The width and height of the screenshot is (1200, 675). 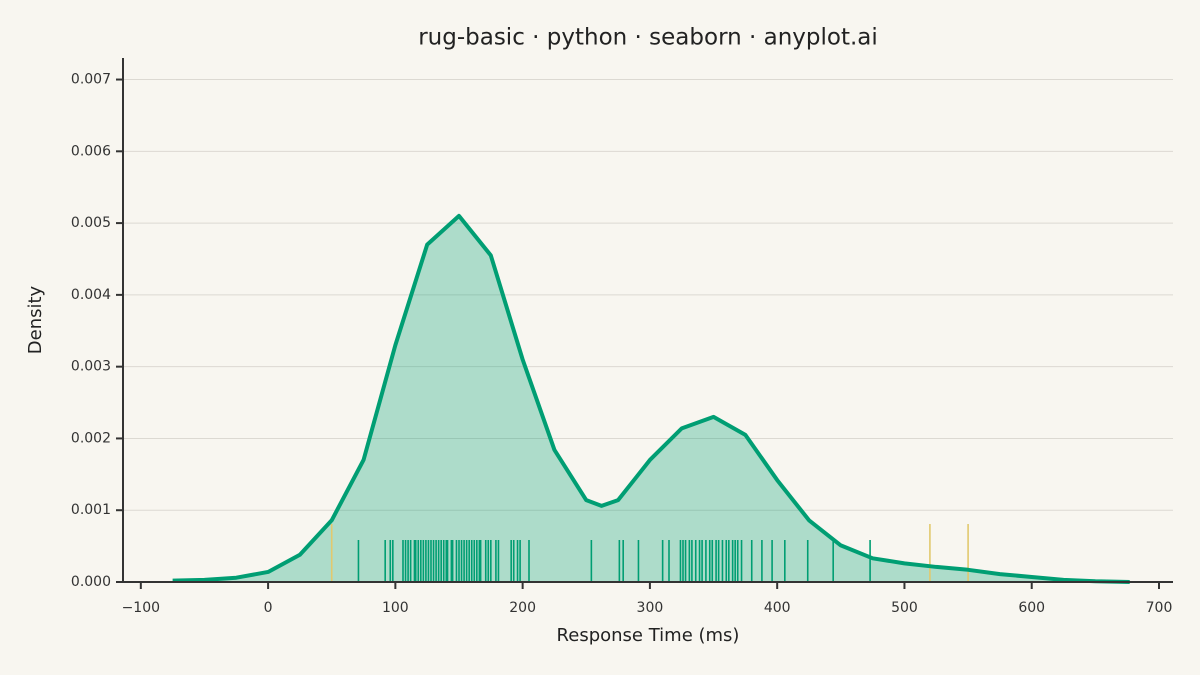 I want to click on x-tick-label: 300, so click(x=650, y=608).